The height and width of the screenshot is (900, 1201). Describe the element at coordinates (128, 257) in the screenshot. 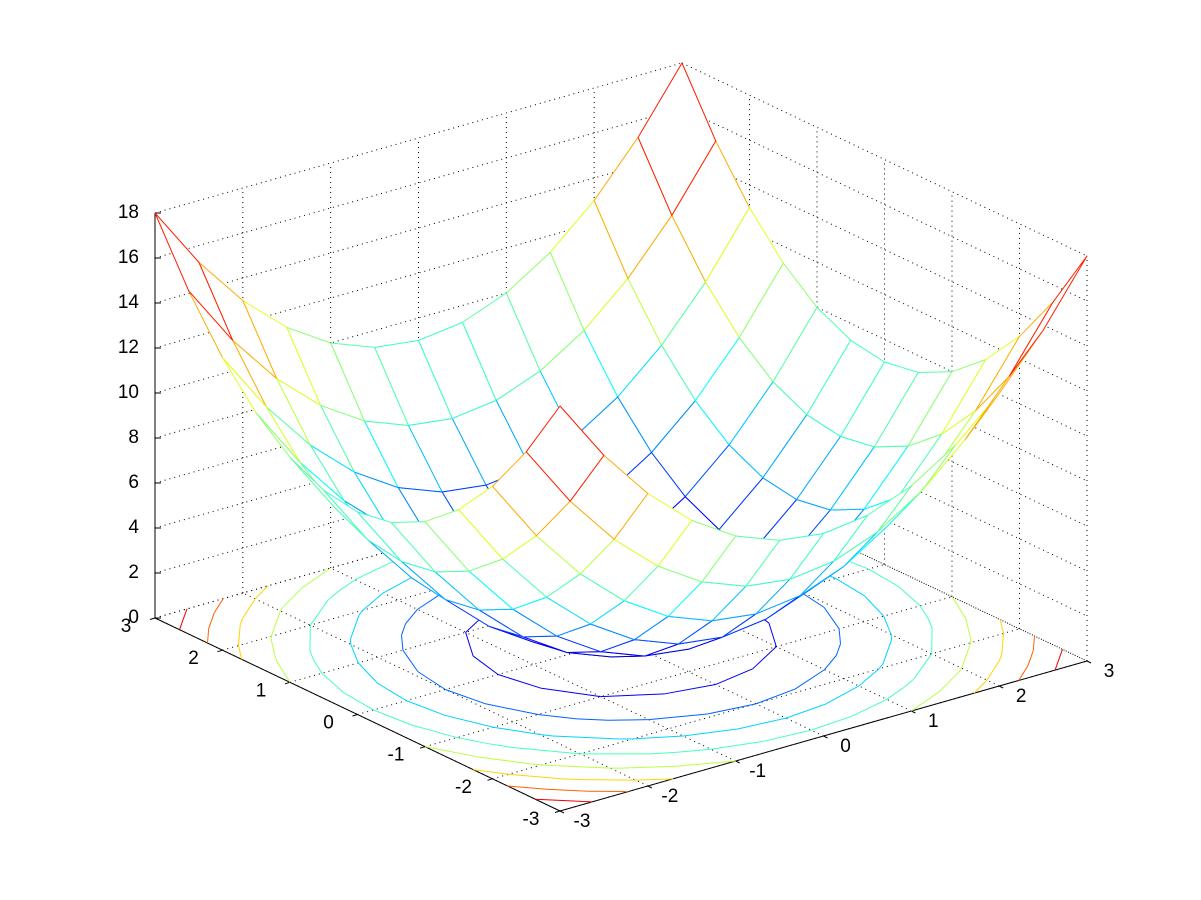

I see `z-tick-label: 16` at that location.